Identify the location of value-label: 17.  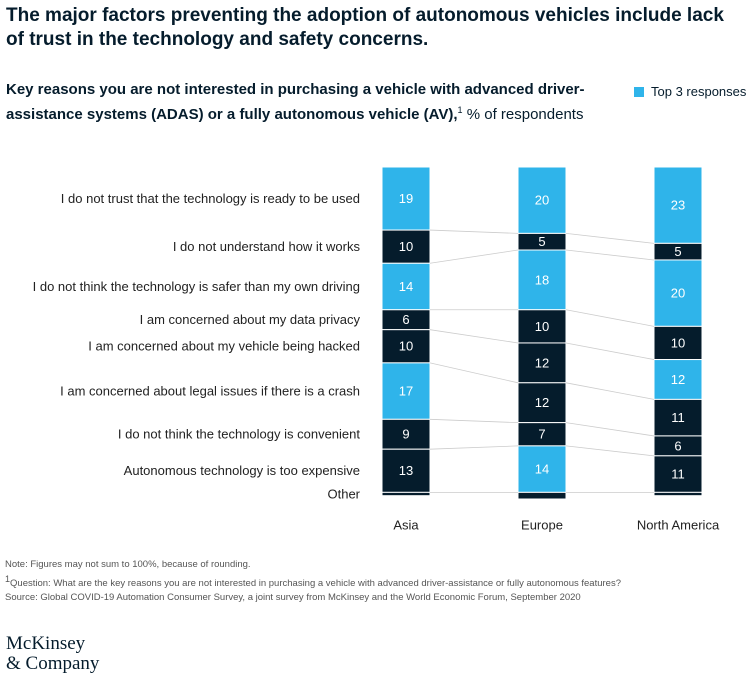
(406, 391).